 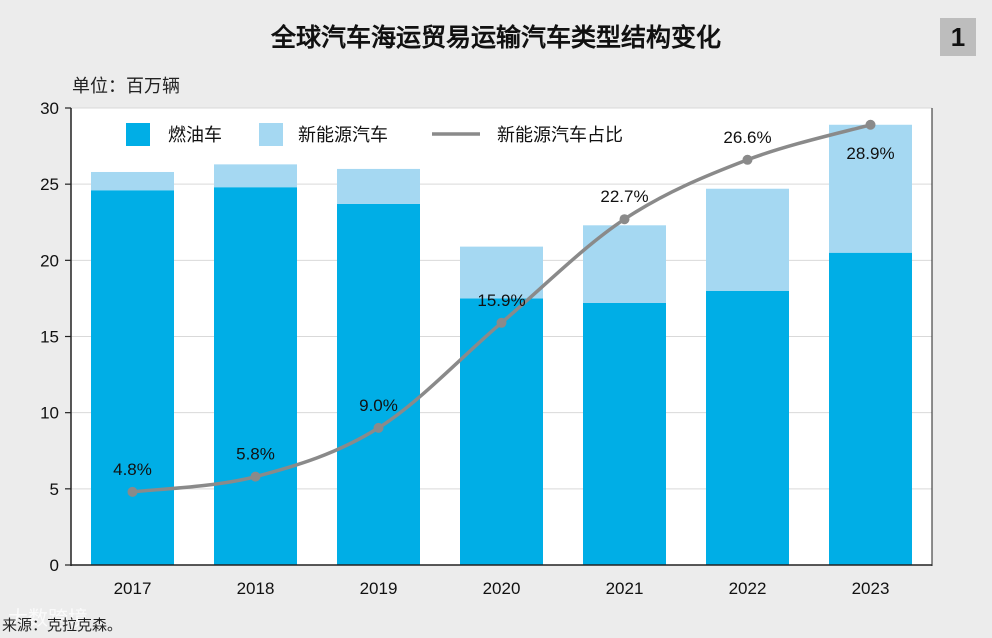 What do you see at coordinates (747, 239) in the screenshot?
I see `bar-nev-2022` at bounding box center [747, 239].